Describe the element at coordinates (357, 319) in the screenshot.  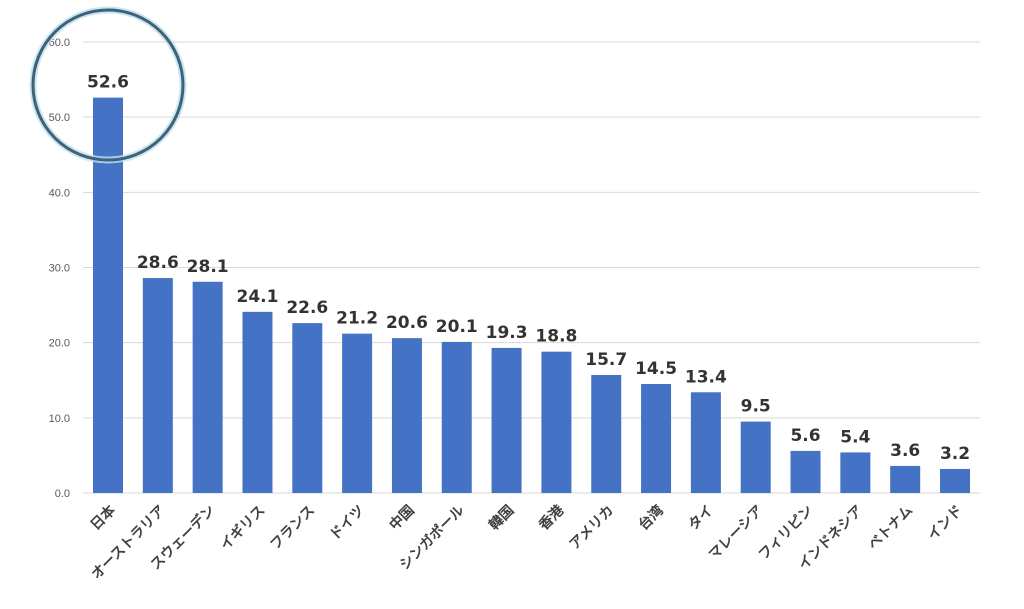
I see `data-label: 21.2` at that location.